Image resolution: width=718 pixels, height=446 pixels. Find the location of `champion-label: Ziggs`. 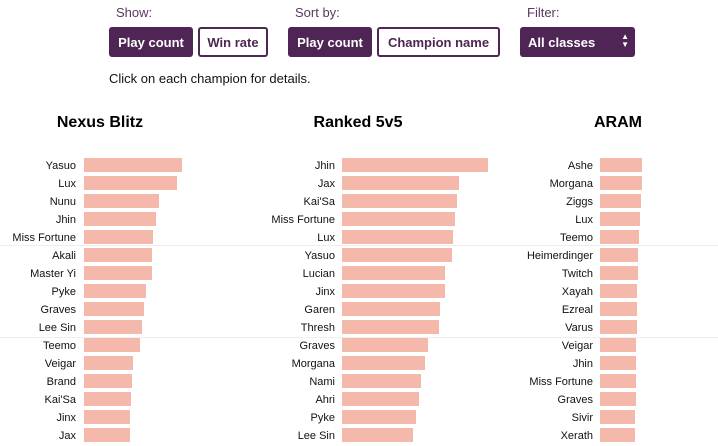

champion-label: Ziggs is located at coordinates (296, 204).